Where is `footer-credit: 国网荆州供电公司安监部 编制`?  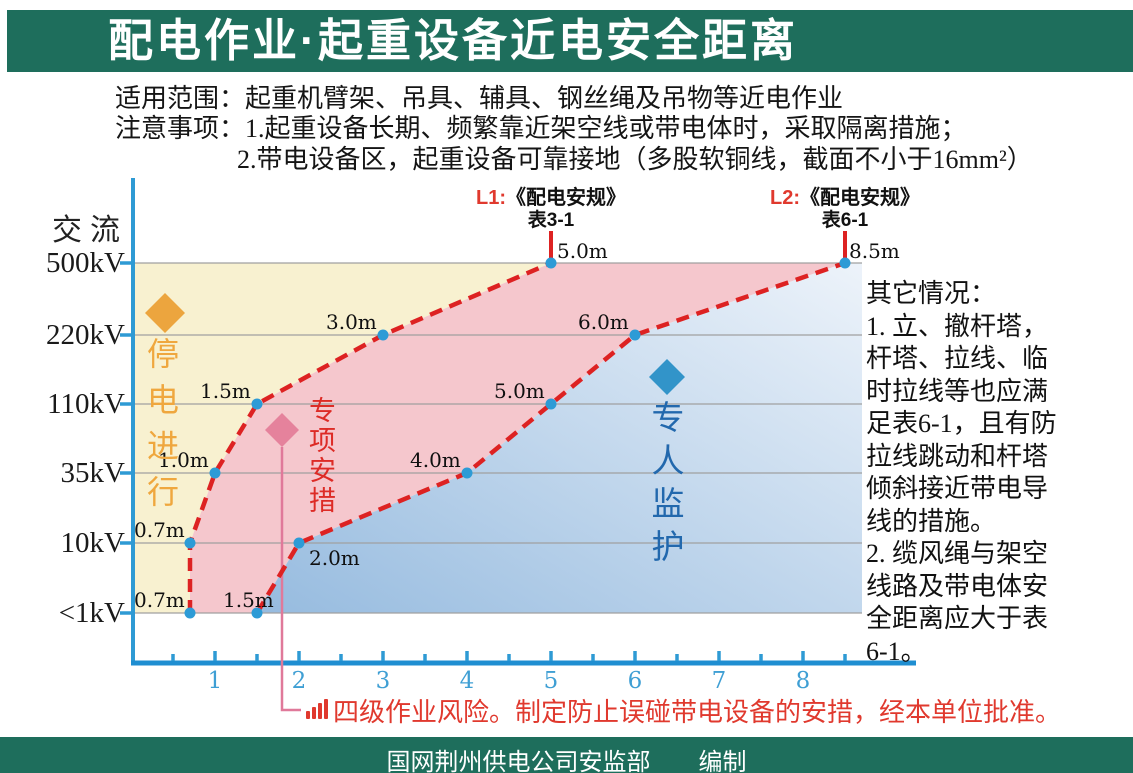
footer-credit: 国网荆州供电公司安监部 编制 is located at coordinates (566, 761).